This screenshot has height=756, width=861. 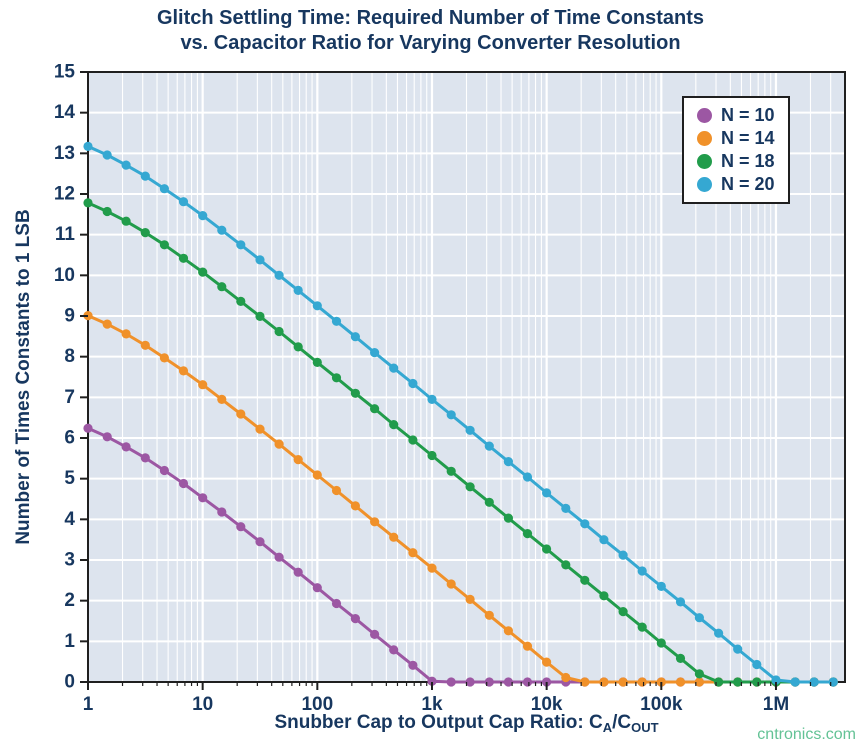 I want to click on x-axis-label-mid: /C, so click(x=622, y=722).